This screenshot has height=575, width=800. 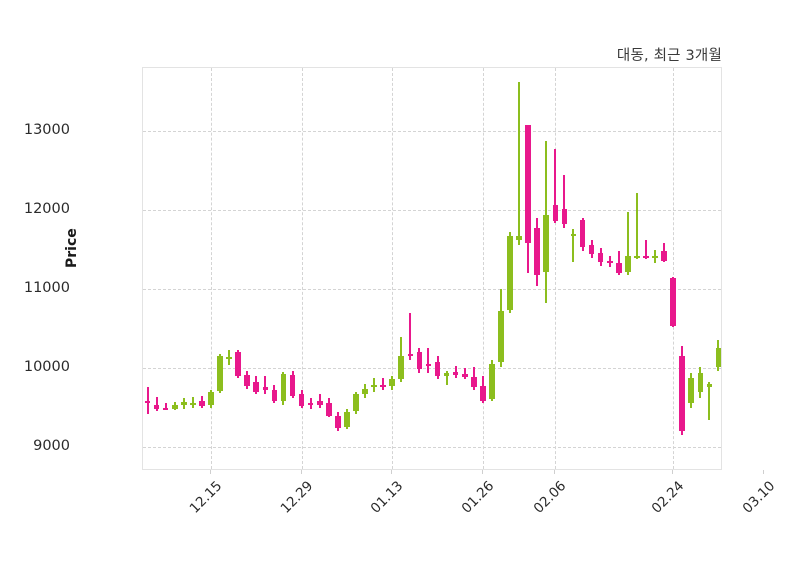 What do you see at coordinates (550, 497) in the screenshot?
I see `x-tick-label: 02.06` at bounding box center [550, 497].